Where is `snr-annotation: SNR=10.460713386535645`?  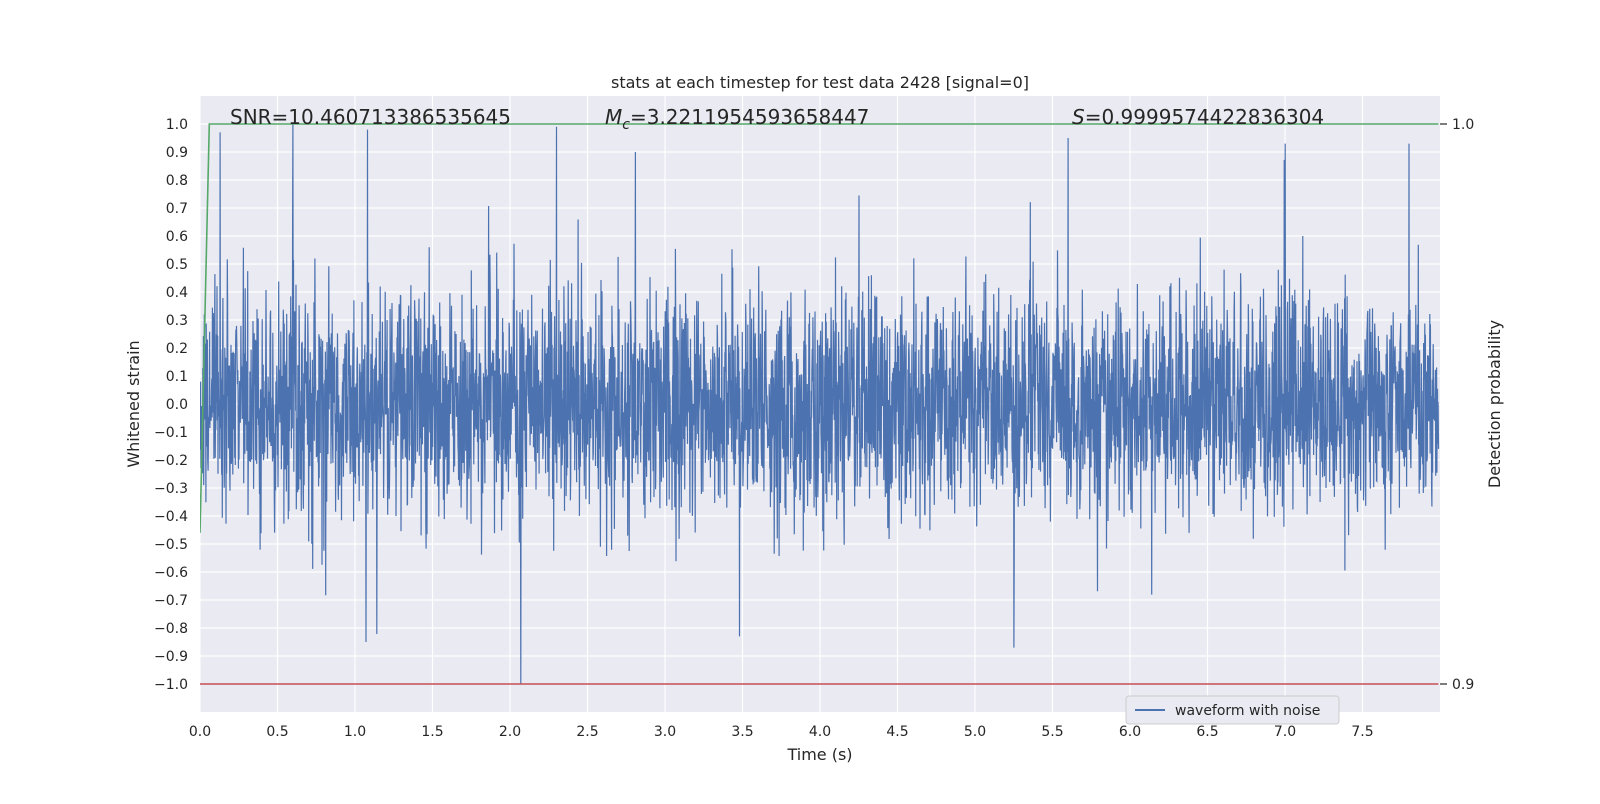 snr-annotation: SNR=10.460713386535645 is located at coordinates (370, 117).